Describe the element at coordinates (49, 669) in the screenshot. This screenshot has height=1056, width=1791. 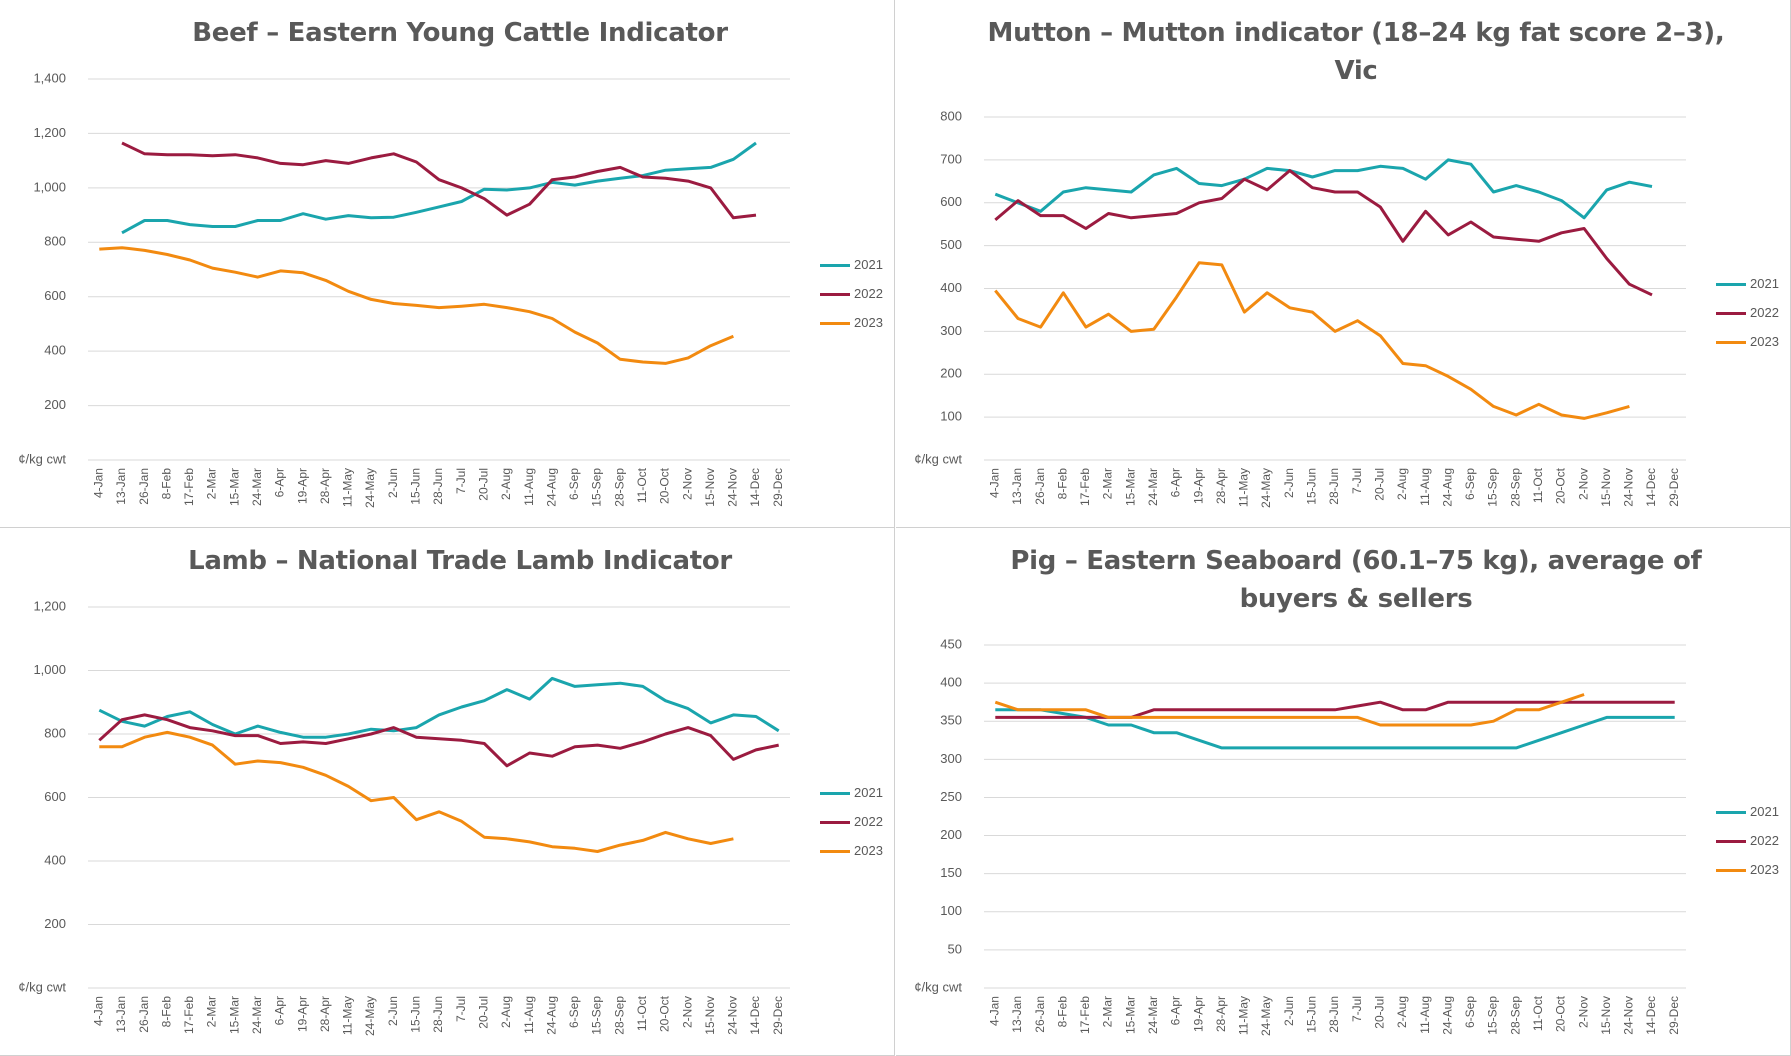
I see `y-tick-label: 1,000` at that location.